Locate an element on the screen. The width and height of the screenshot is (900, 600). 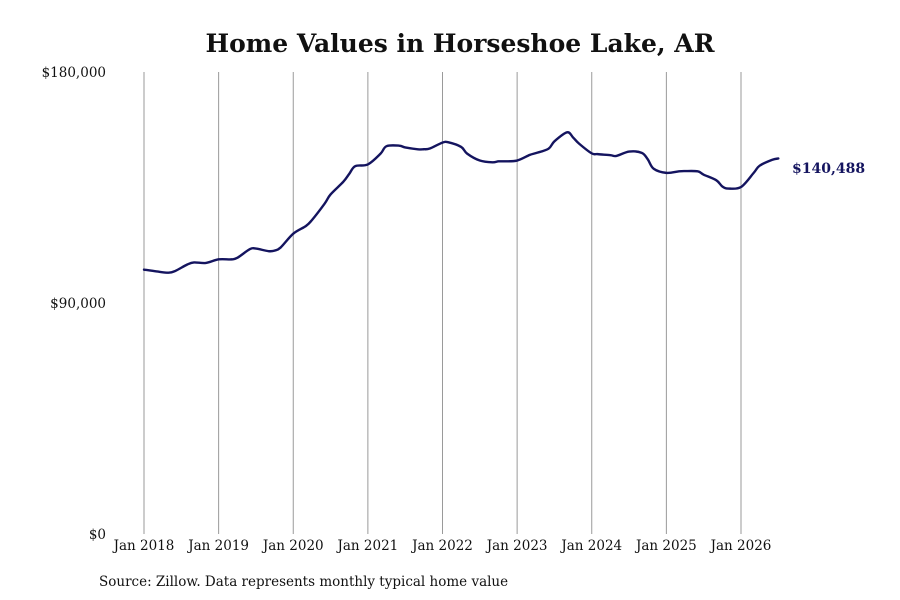
end-value-label: $140,488 is located at coordinates (828, 169).